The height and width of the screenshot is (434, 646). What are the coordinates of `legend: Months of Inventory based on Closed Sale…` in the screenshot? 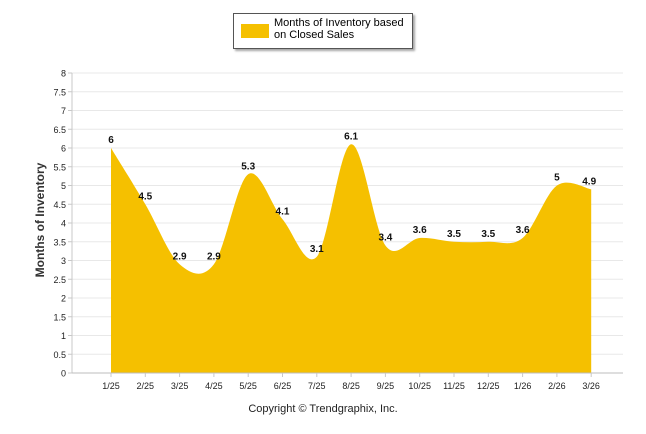 It's located at (323, 31).